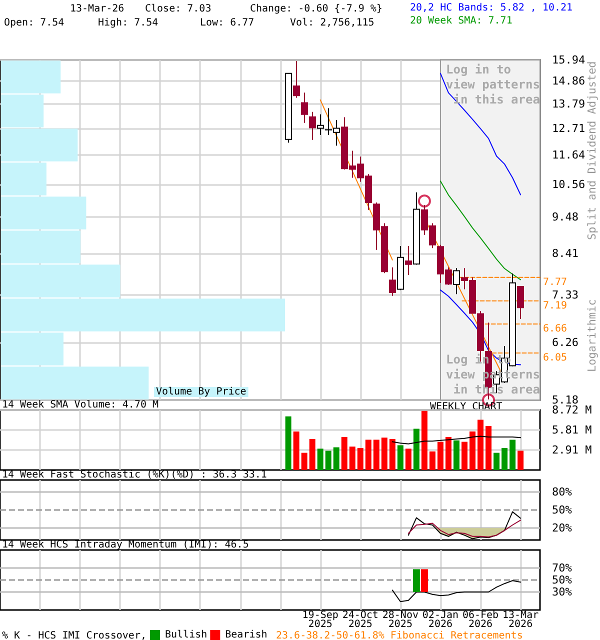 This screenshot has width=600, height=640. Describe the element at coordinates (491, 8) in the screenshot. I see `text: 20,2 HC Bands: 5.82 , 10.21` at that location.